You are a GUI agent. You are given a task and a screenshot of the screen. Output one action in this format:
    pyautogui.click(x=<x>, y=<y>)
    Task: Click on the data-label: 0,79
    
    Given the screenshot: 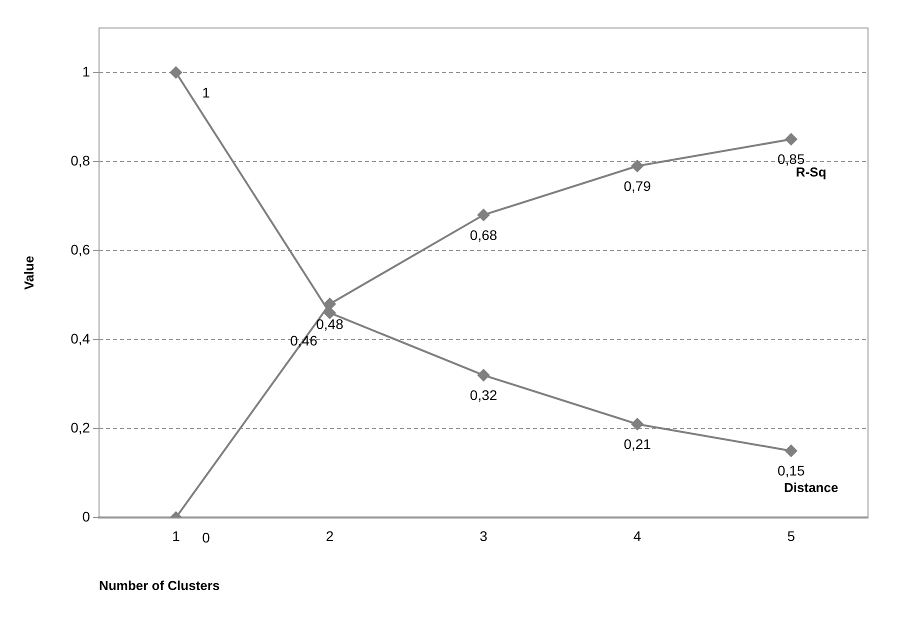 What is the action you would take?
    pyautogui.click(x=638, y=186)
    